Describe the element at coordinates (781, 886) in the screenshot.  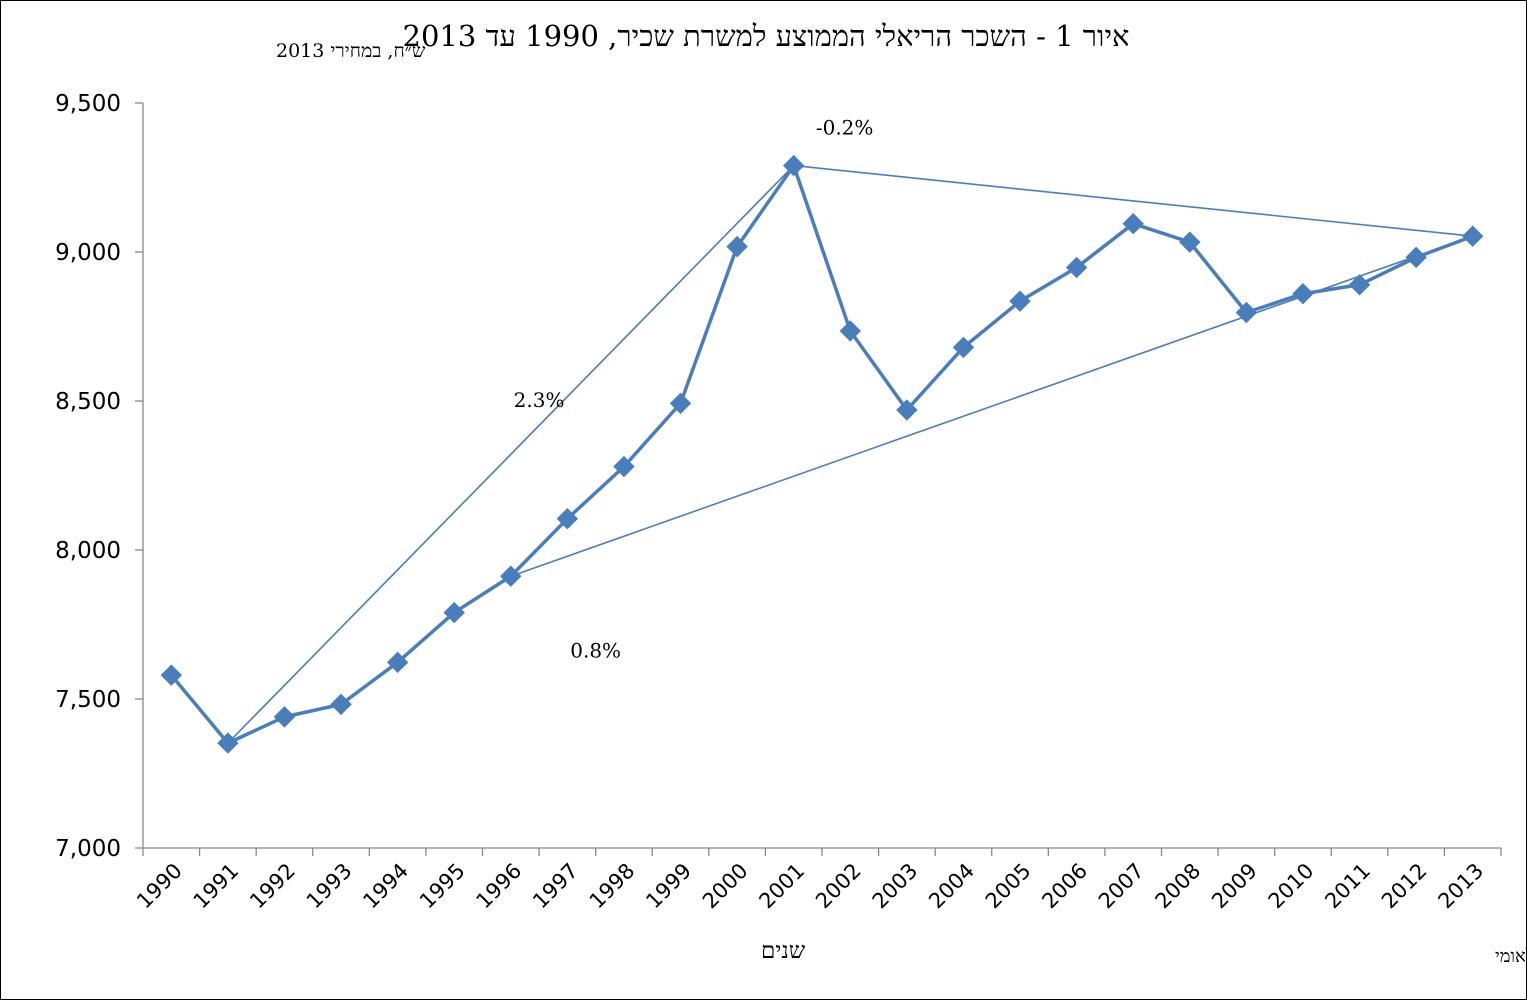
I see `x-tick-label: 2001` at that location.